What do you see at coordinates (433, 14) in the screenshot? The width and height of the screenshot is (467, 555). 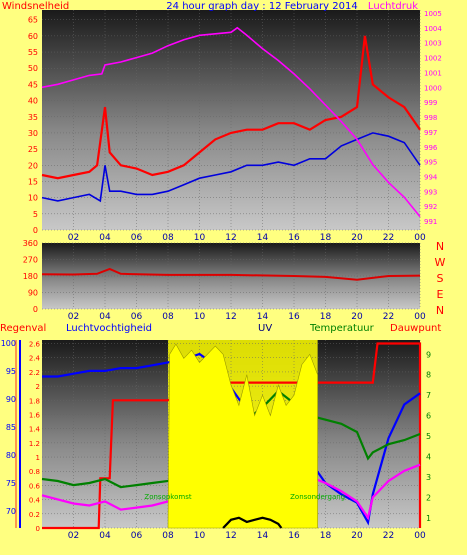 I see `y-right-tick-label: 1005` at bounding box center [433, 14].